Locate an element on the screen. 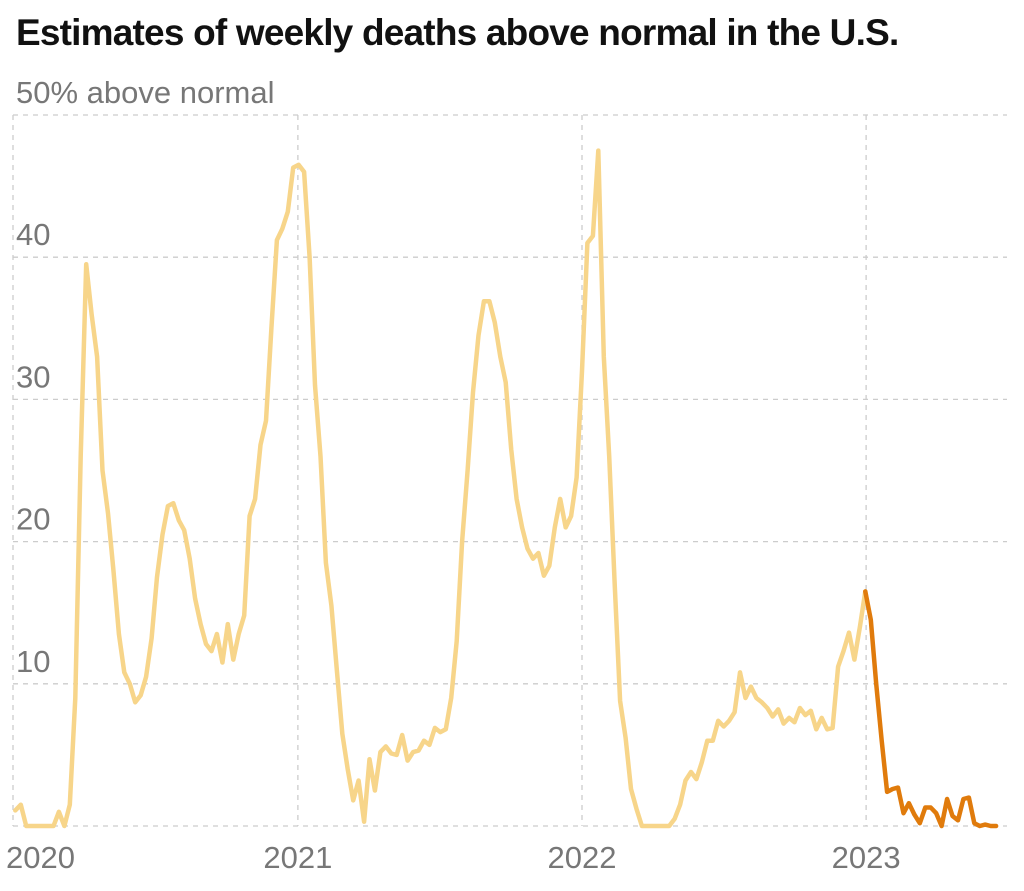 The width and height of the screenshot is (1024, 891). y-tick-label: 50% above normal is located at coordinates (145, 92).